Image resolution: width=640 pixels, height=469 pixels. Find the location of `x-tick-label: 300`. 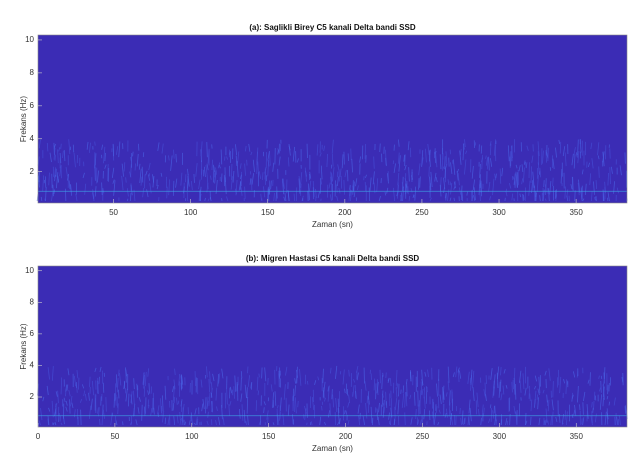

x-tick-label: 300 is located at coordinates (499, 212).